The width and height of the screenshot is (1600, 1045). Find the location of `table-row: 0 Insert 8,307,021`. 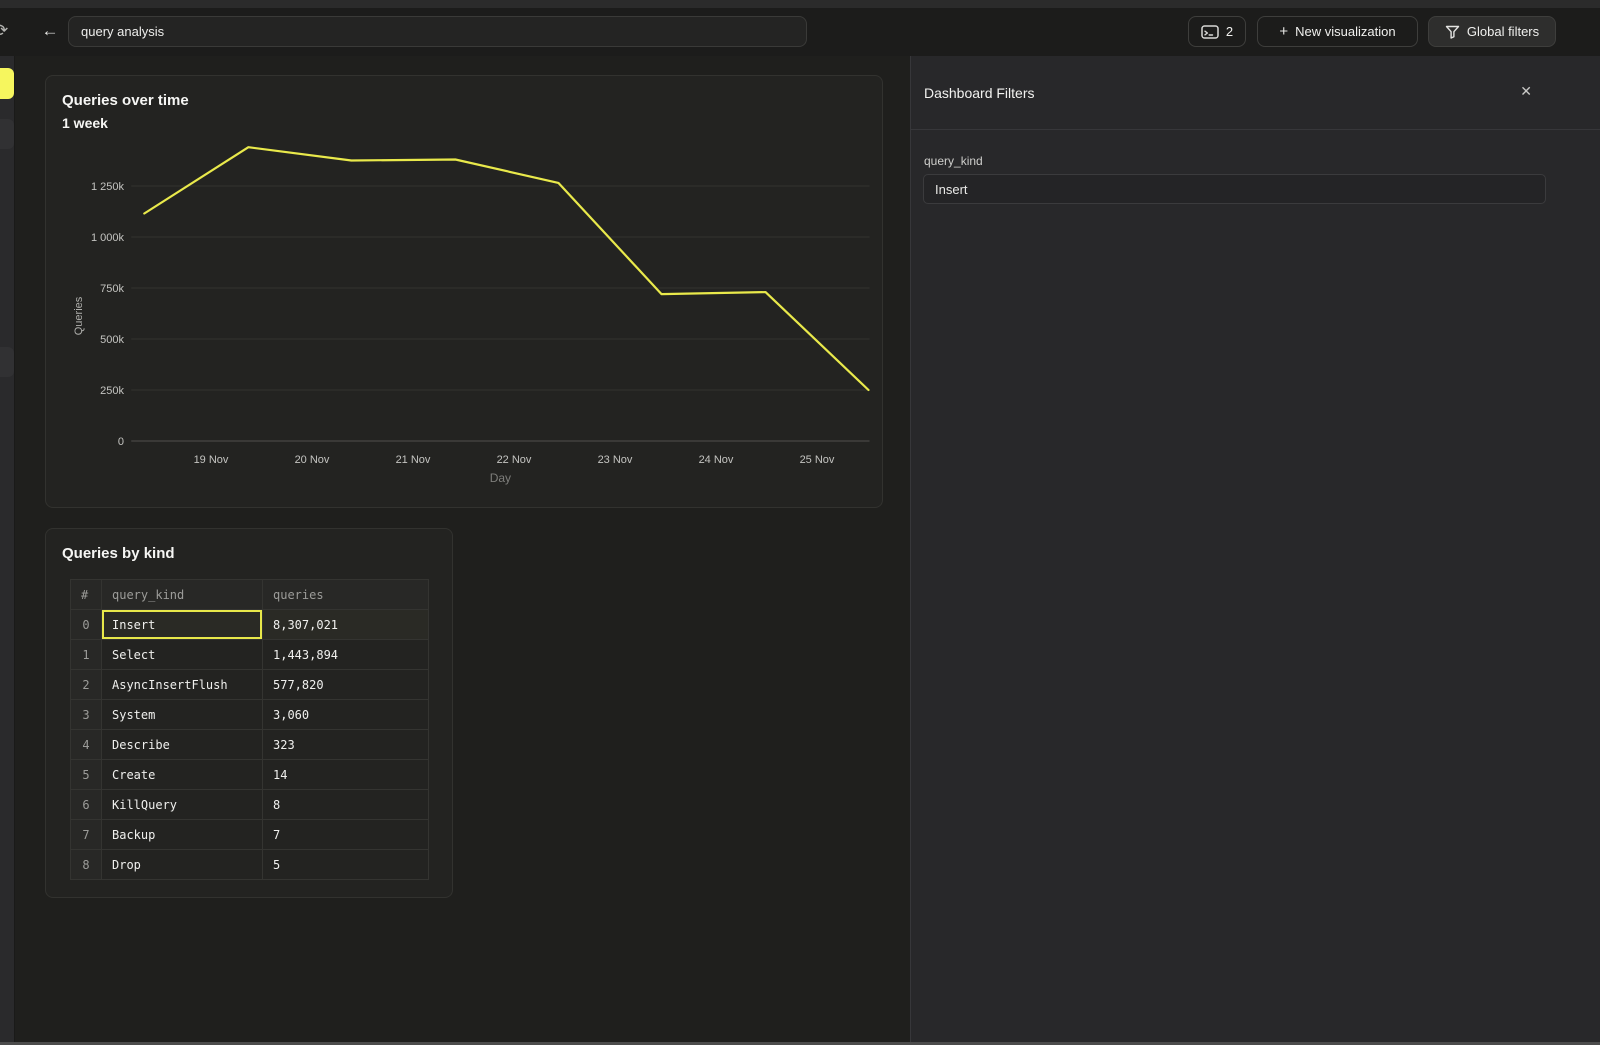

table-row: 0 Insert 8,307,021 is located at coordinates (249, 624).